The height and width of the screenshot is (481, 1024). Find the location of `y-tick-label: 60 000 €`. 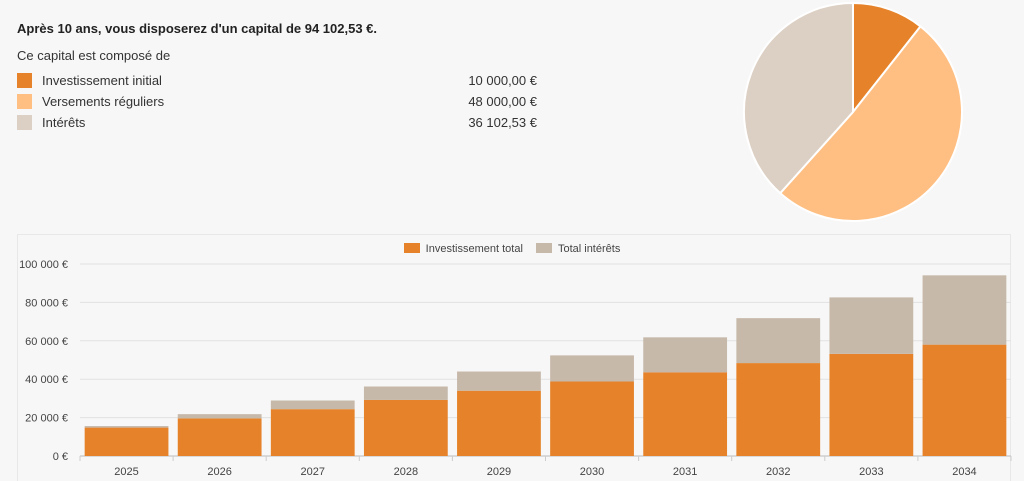

y-tick-label: 60 000 € is located at coordinates (46, 342).